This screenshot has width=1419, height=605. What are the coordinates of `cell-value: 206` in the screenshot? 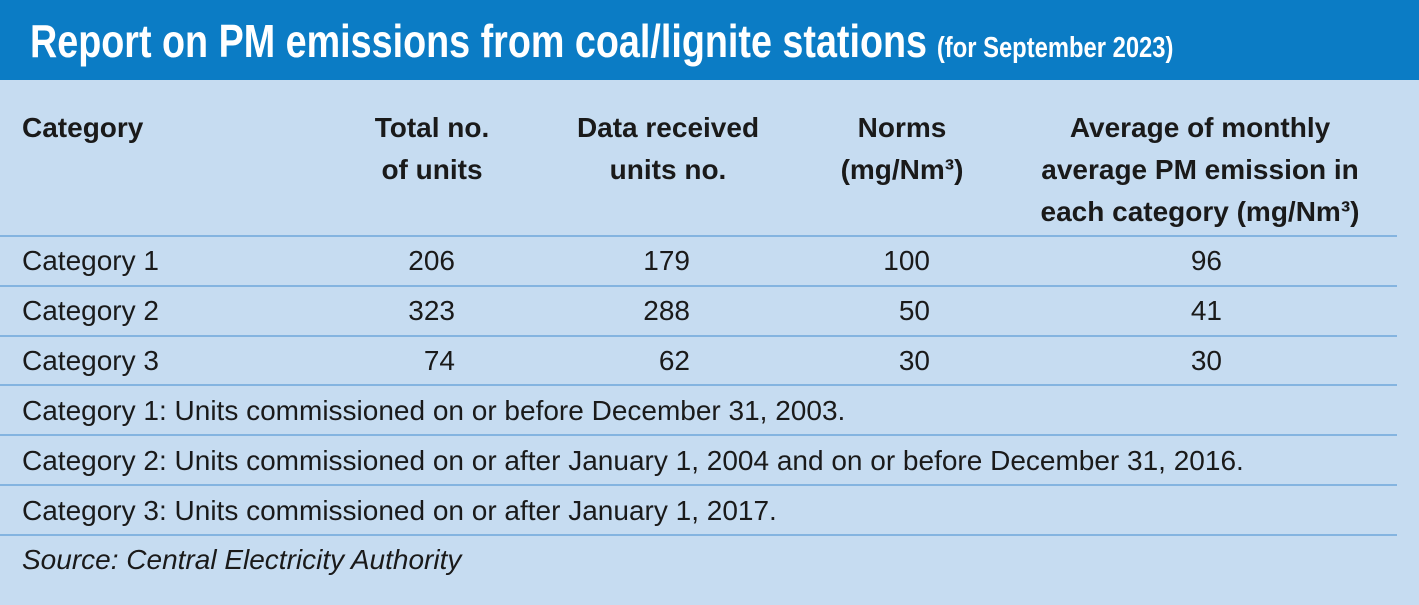 It's located at (431, 260).